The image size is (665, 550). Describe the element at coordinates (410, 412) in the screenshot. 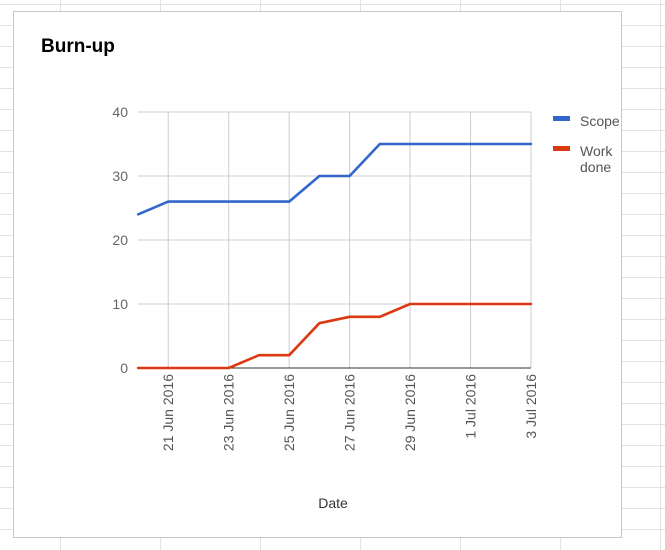

I see `x-tick-label: 29 Jun 2016` at that location.